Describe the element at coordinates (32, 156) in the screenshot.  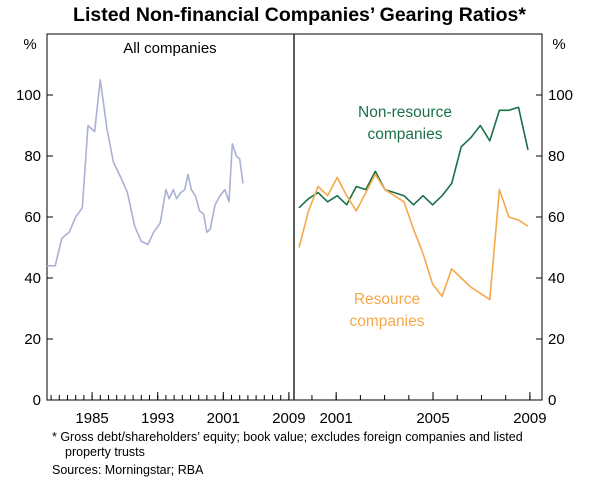
I see `y-tick-label-left: 80` at that location.